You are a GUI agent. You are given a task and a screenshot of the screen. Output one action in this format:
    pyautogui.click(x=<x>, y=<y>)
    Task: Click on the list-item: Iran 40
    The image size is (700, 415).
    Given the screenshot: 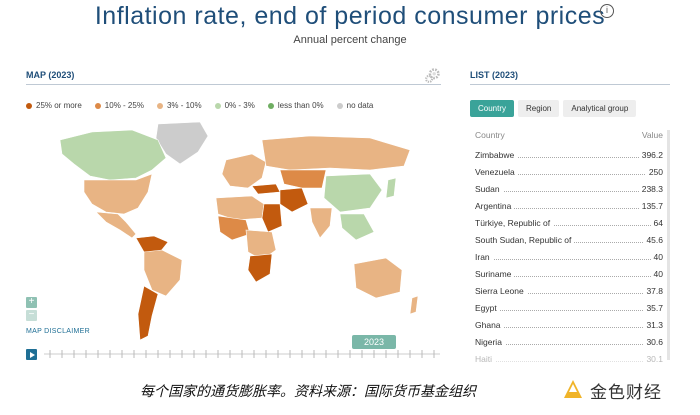 What is the action you would take?
    pyautogui.click(x=569, y=258)
    